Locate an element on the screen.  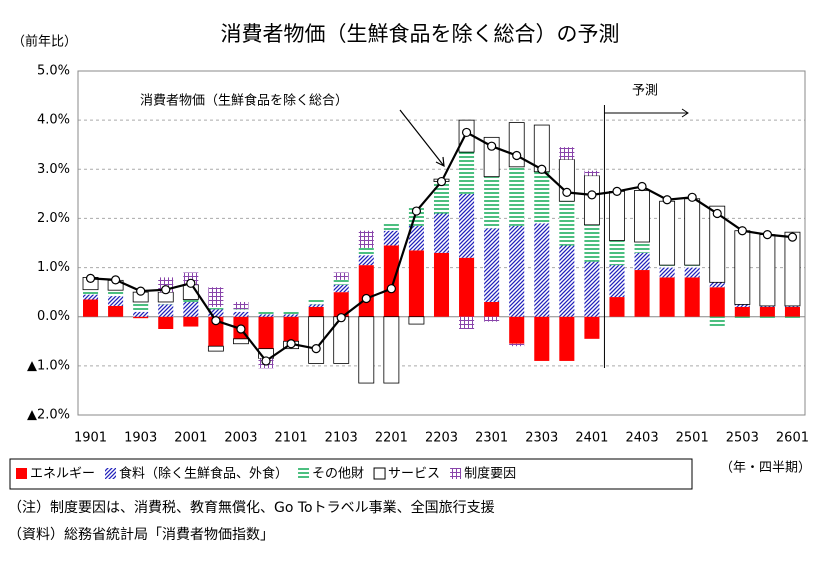
x-tick-label: 2203 is located at coordinates (441, 438).